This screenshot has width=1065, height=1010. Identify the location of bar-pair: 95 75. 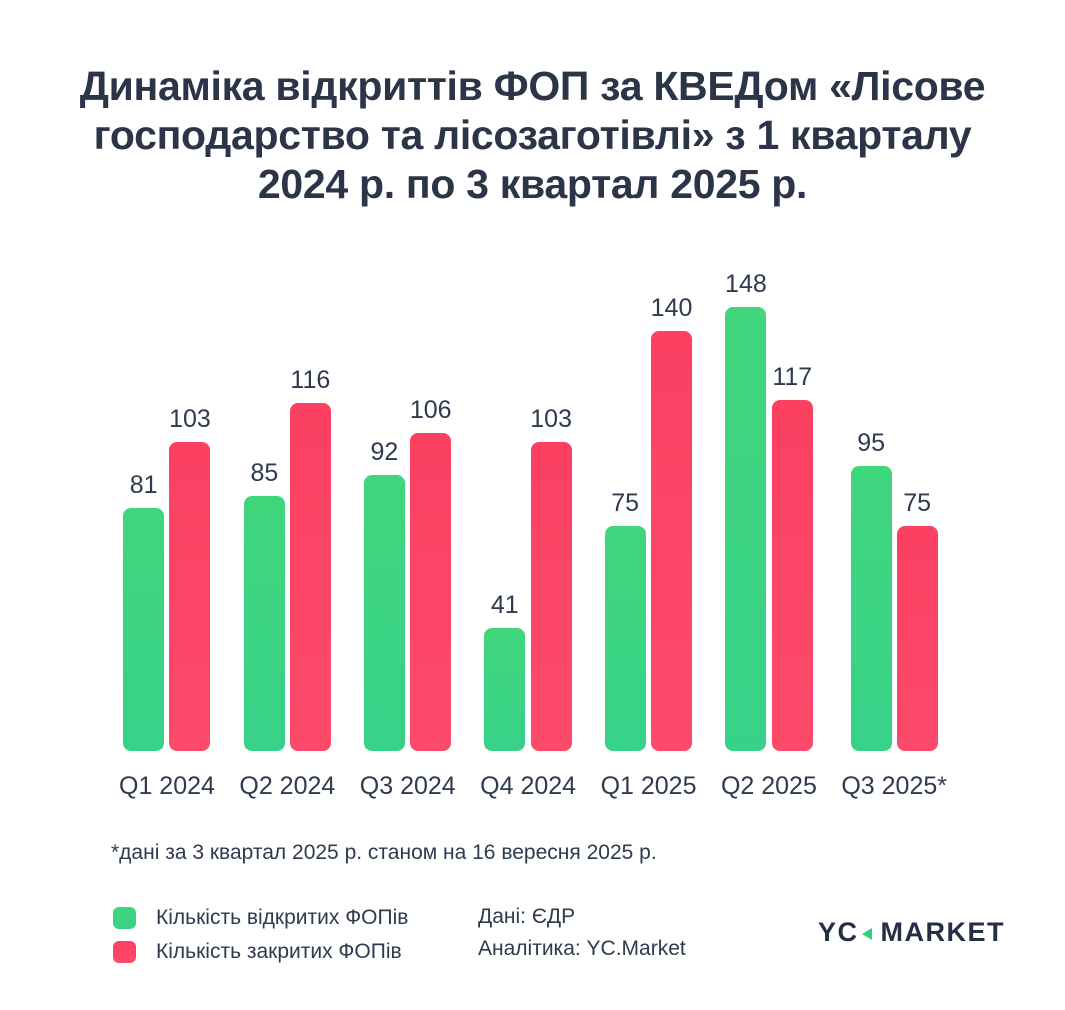
(894, 506).